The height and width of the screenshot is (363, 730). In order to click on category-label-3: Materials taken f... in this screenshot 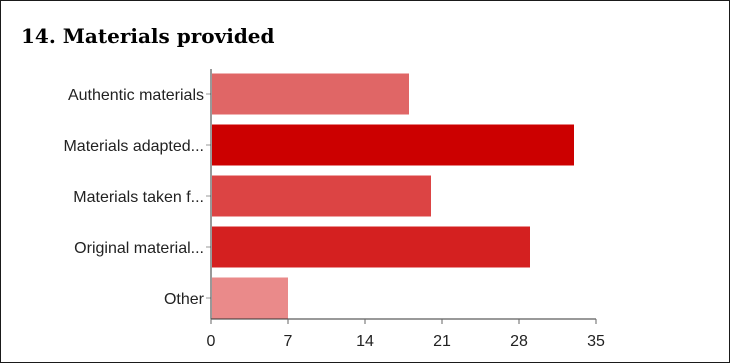, I will do `click(138, 197)`.